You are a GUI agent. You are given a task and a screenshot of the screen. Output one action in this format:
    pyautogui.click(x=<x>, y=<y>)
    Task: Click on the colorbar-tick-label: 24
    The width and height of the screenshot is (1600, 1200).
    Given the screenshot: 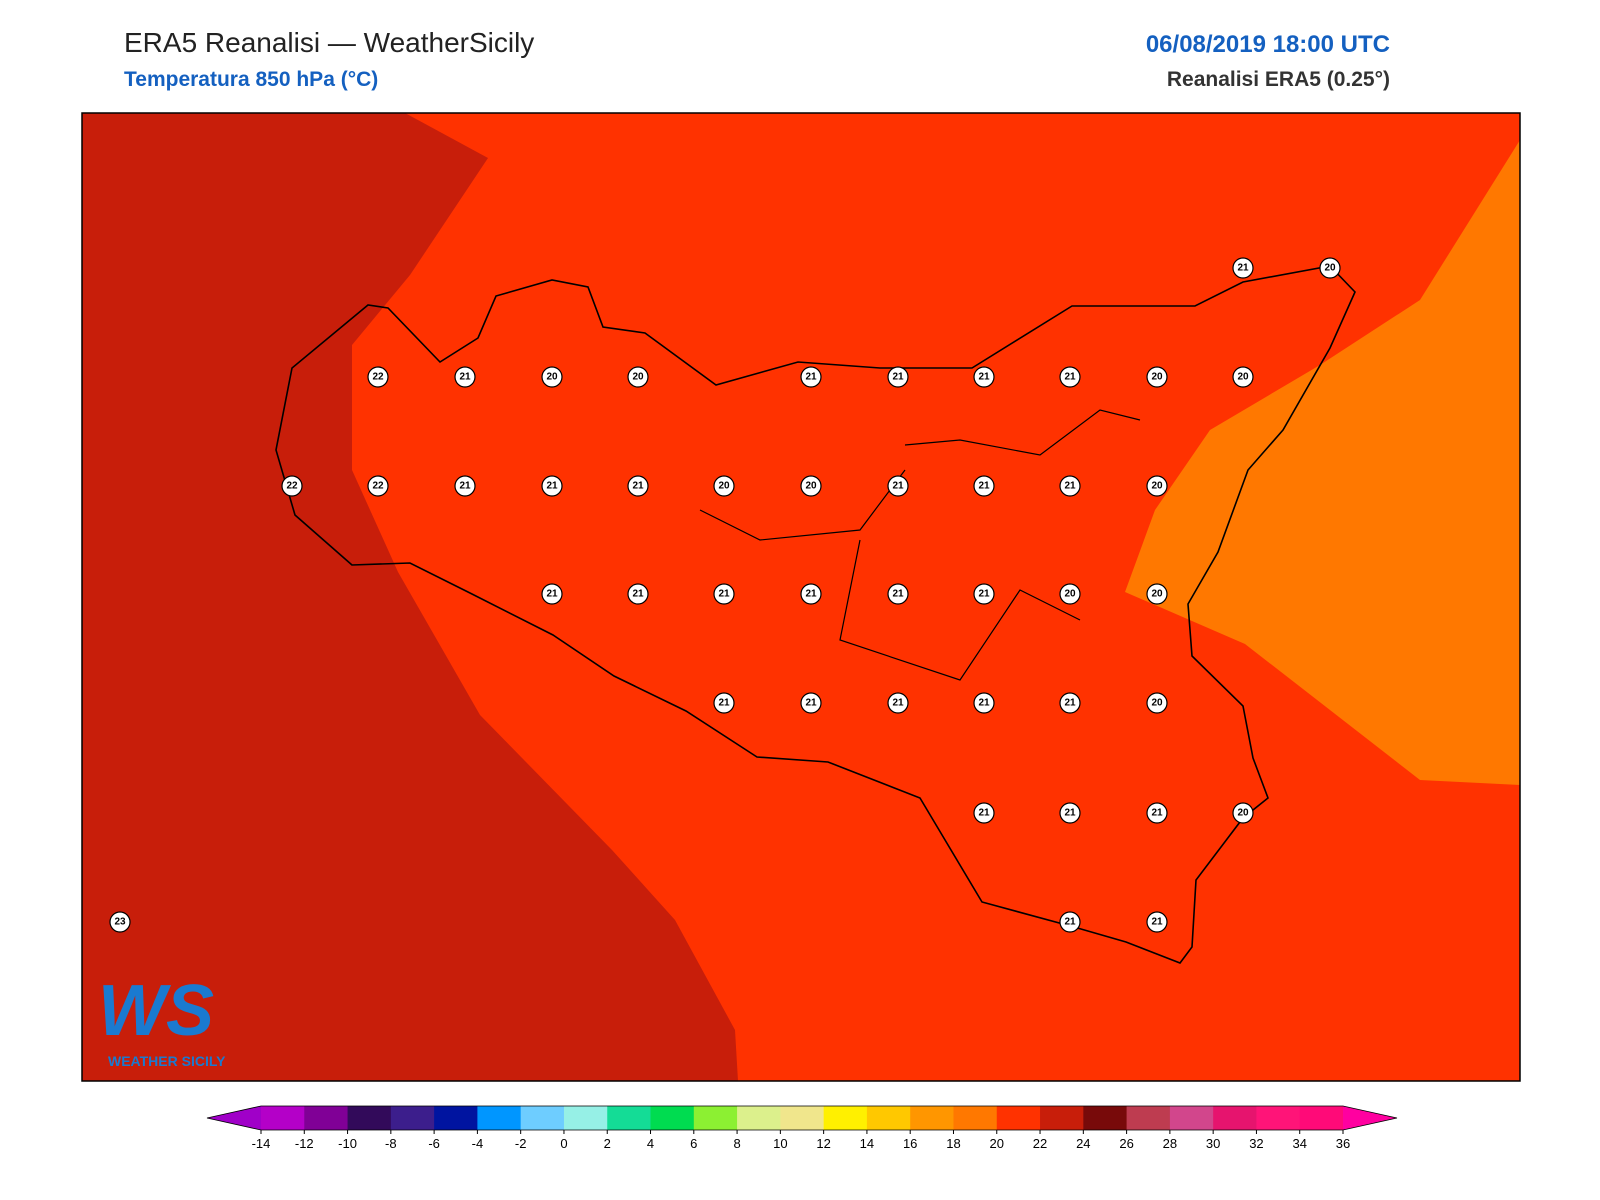 What is the action you would take?
    pyautogui.click(x=1083, y=1143)
    